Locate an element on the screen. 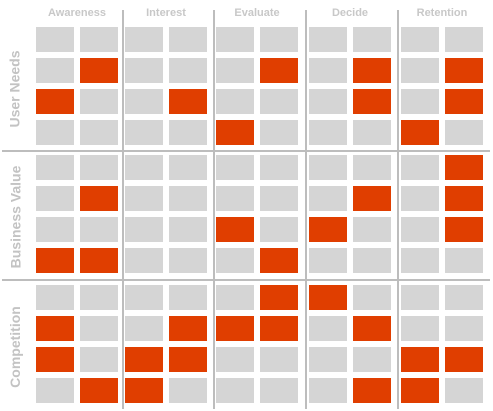 The image size is (493, 411). group-label-text: Business Value is located at coordinates (15, 217).